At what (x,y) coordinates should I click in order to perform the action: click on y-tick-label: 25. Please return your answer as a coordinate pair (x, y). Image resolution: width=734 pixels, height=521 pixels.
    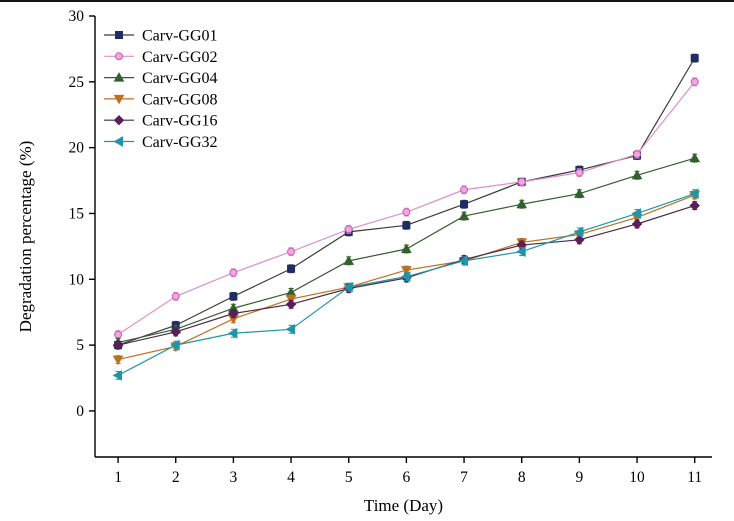
    Looking at the image, I should click on (77, 82).